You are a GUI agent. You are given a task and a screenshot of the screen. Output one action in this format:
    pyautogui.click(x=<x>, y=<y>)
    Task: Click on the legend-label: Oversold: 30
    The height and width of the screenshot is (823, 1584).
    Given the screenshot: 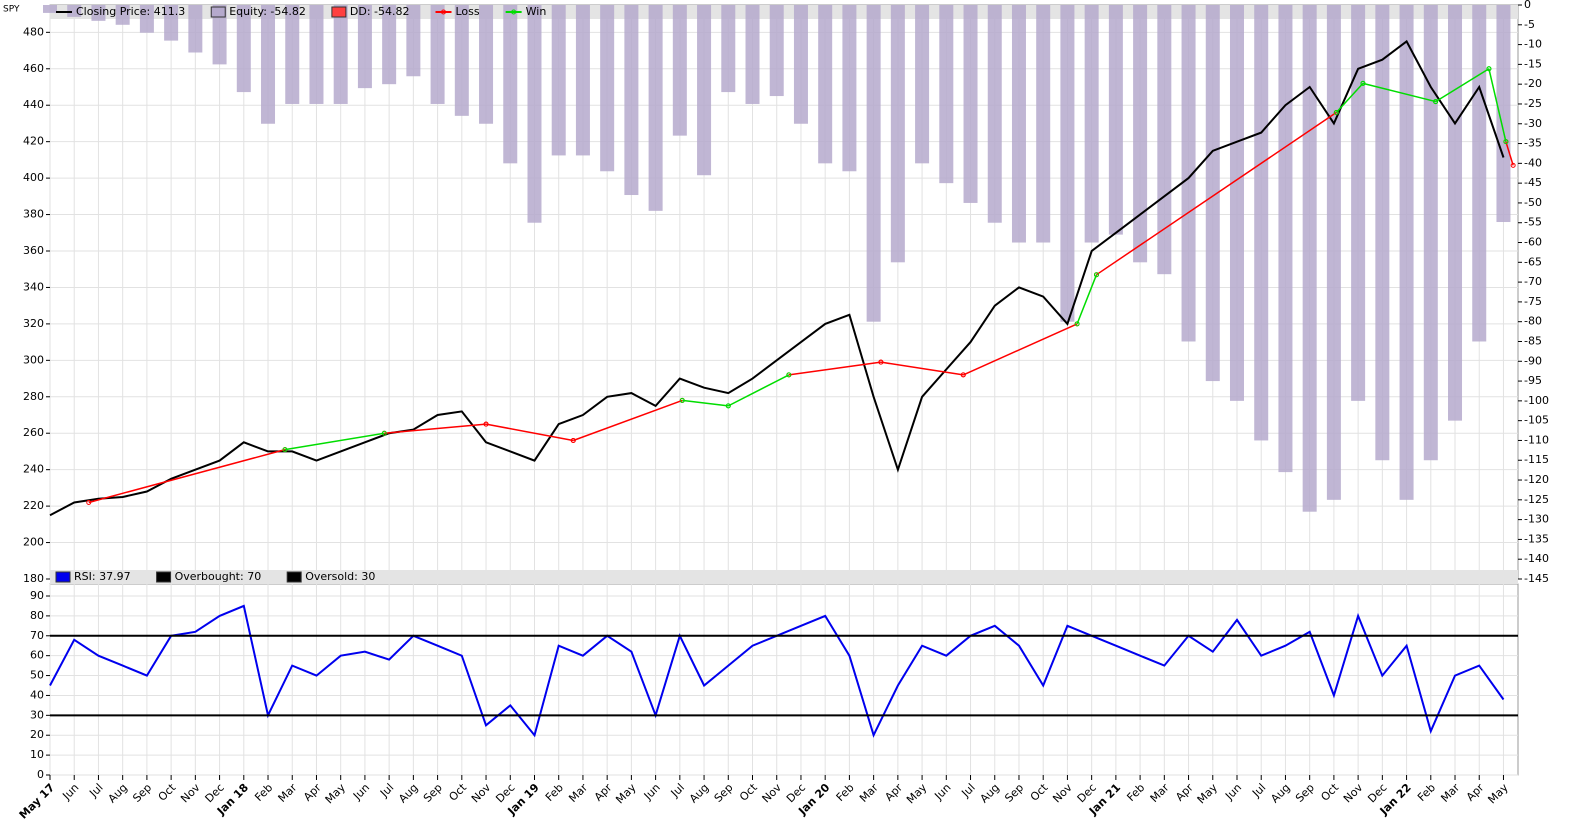 What is the action you would take?
    pyautogui.click(x=340, y=576)
    